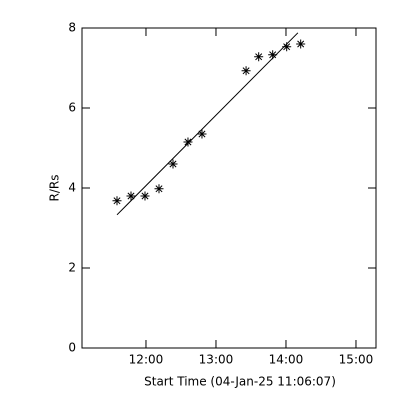  I want to click on x-tick-label: 15:00, so click(356, 360).